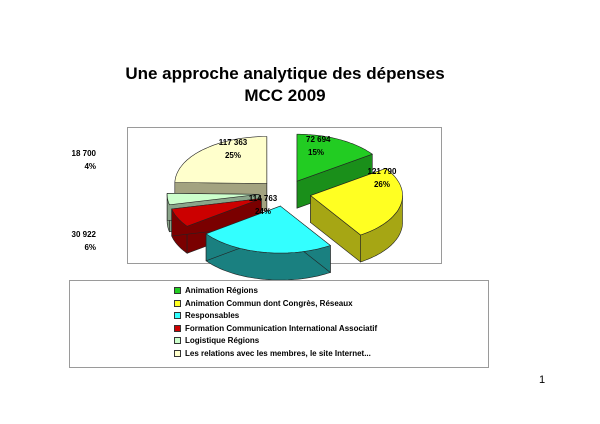 This screenshot has height=424, width=600. Describe the element at coordinates (285, 95) in the screenshot. I see `chart-title-line2: MCC 2009` at that location.